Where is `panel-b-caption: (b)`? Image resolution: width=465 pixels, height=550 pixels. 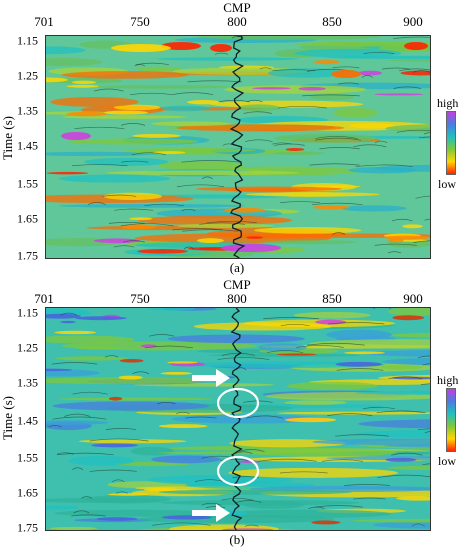 panel-b-caption: (b) is located at coordinates (237, 539).